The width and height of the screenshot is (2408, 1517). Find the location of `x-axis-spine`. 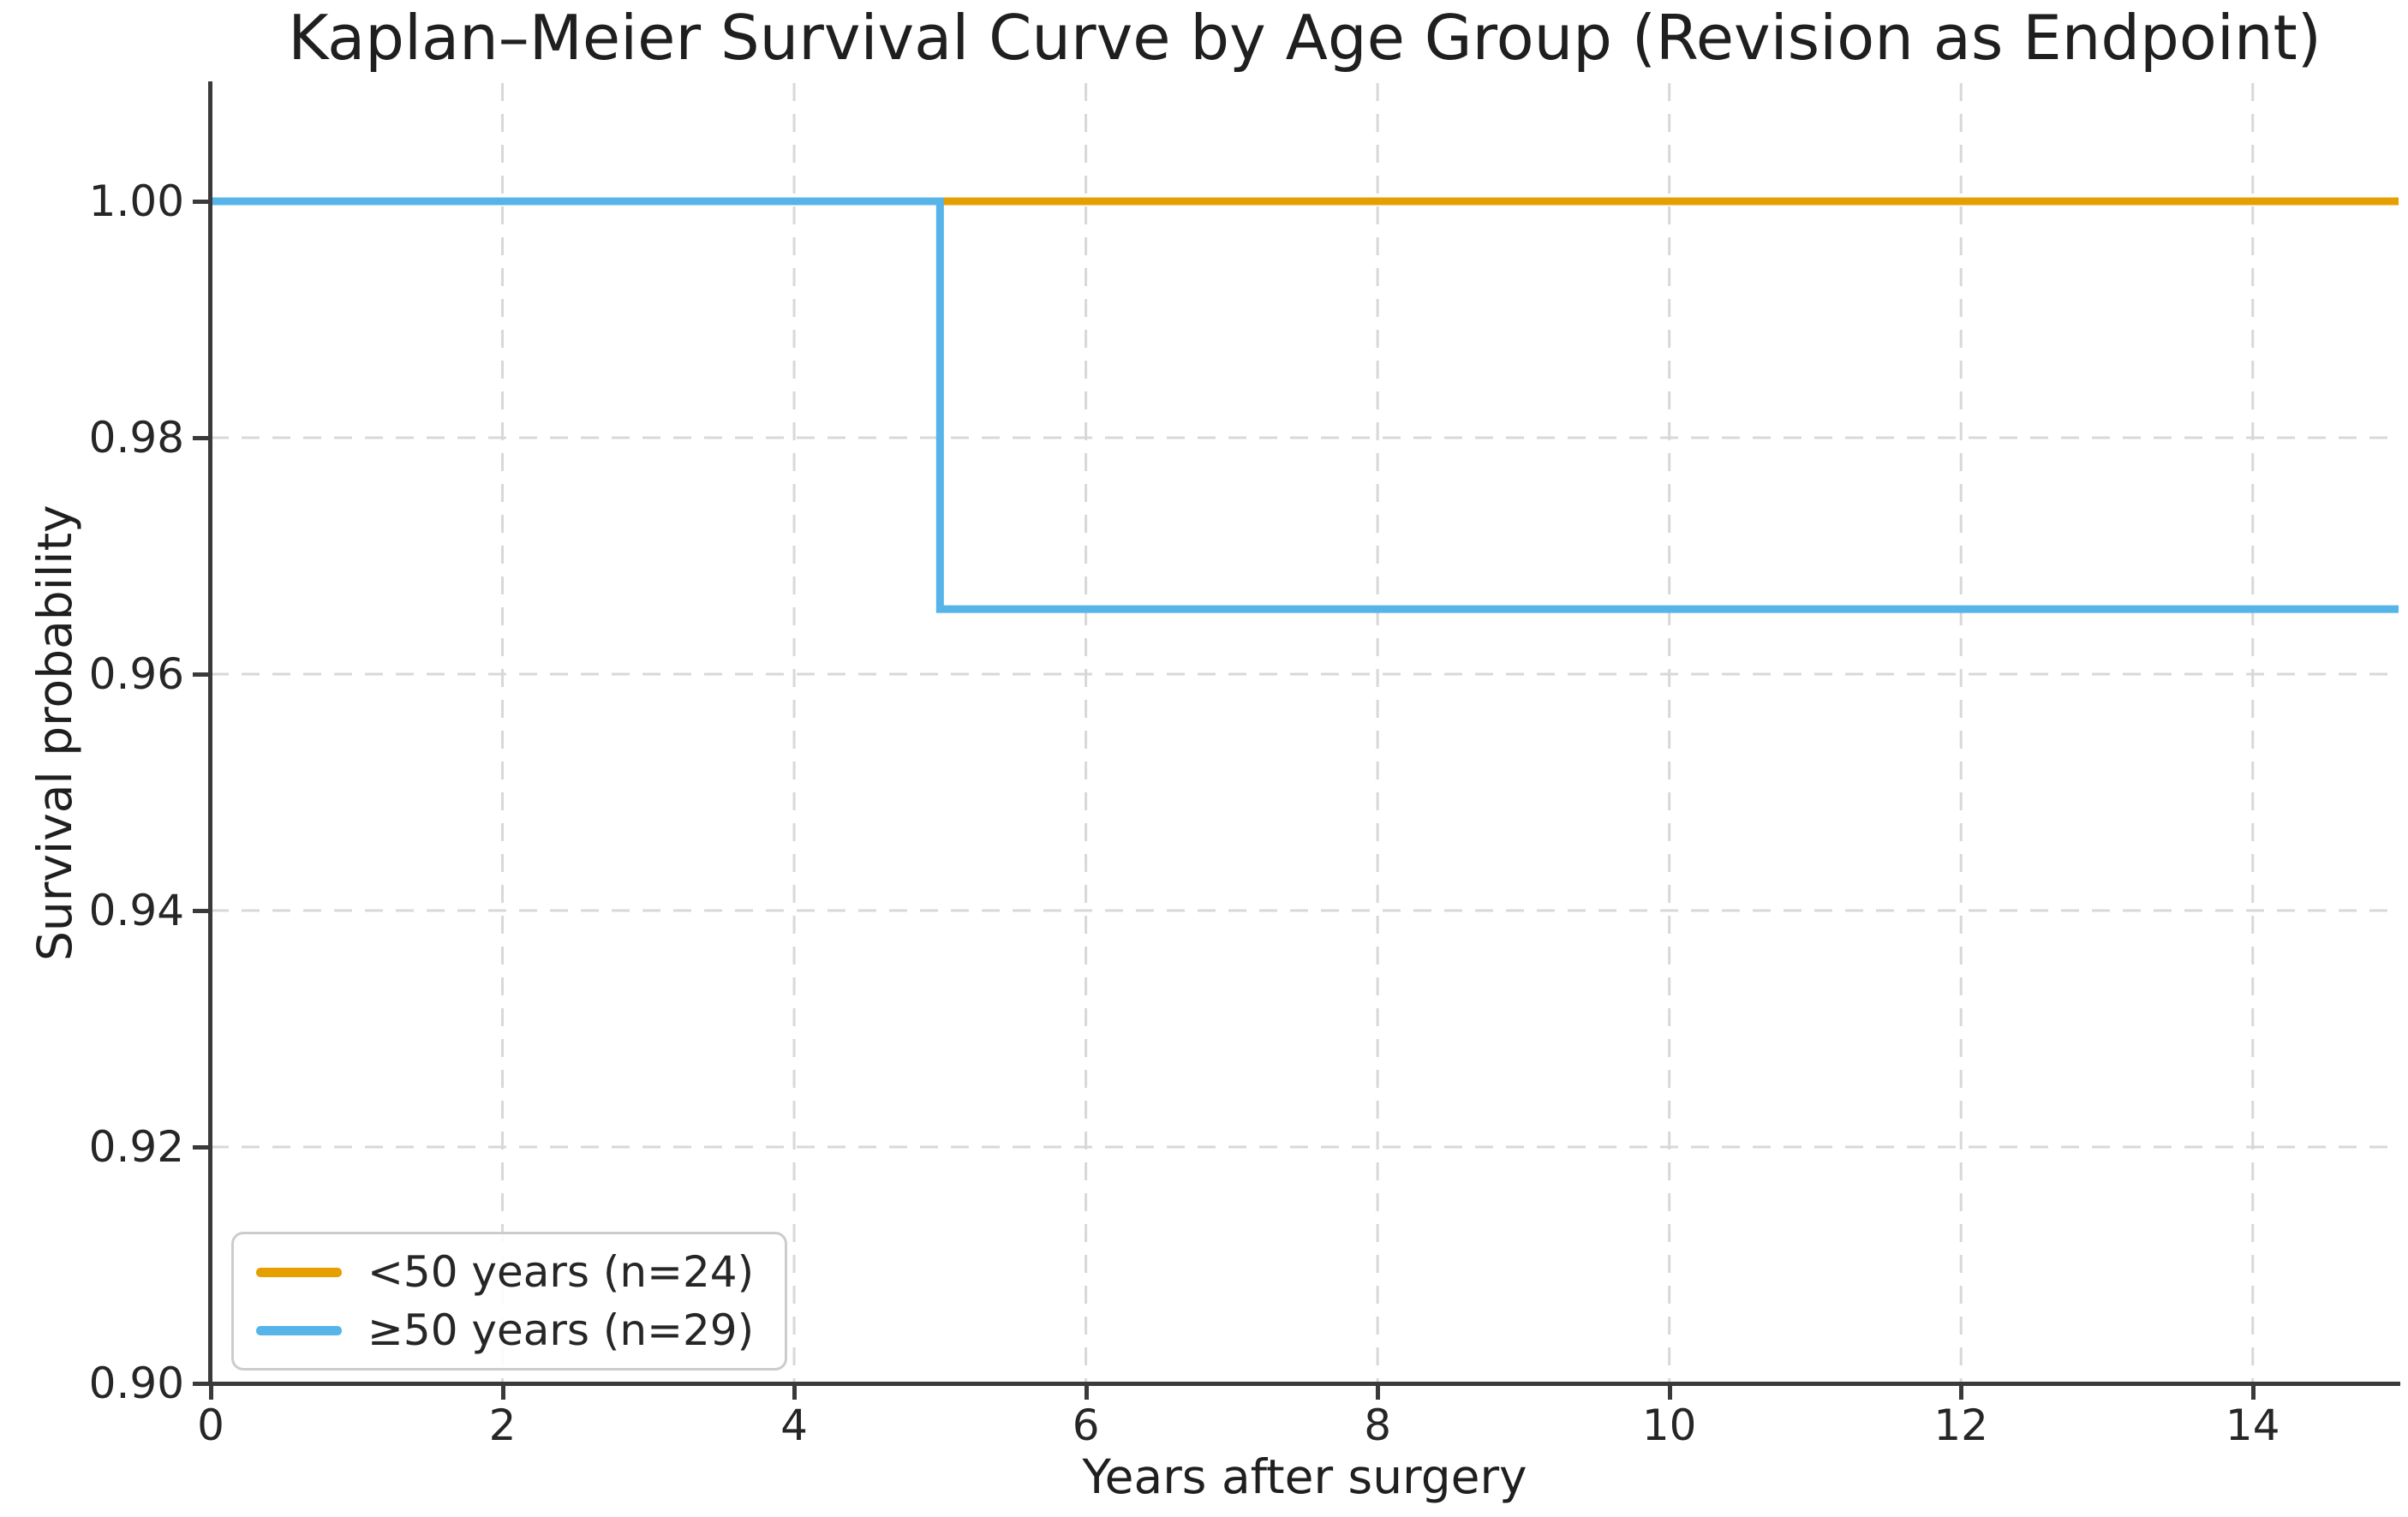

x-axis-spine is located at coordinates (1304, 1384).